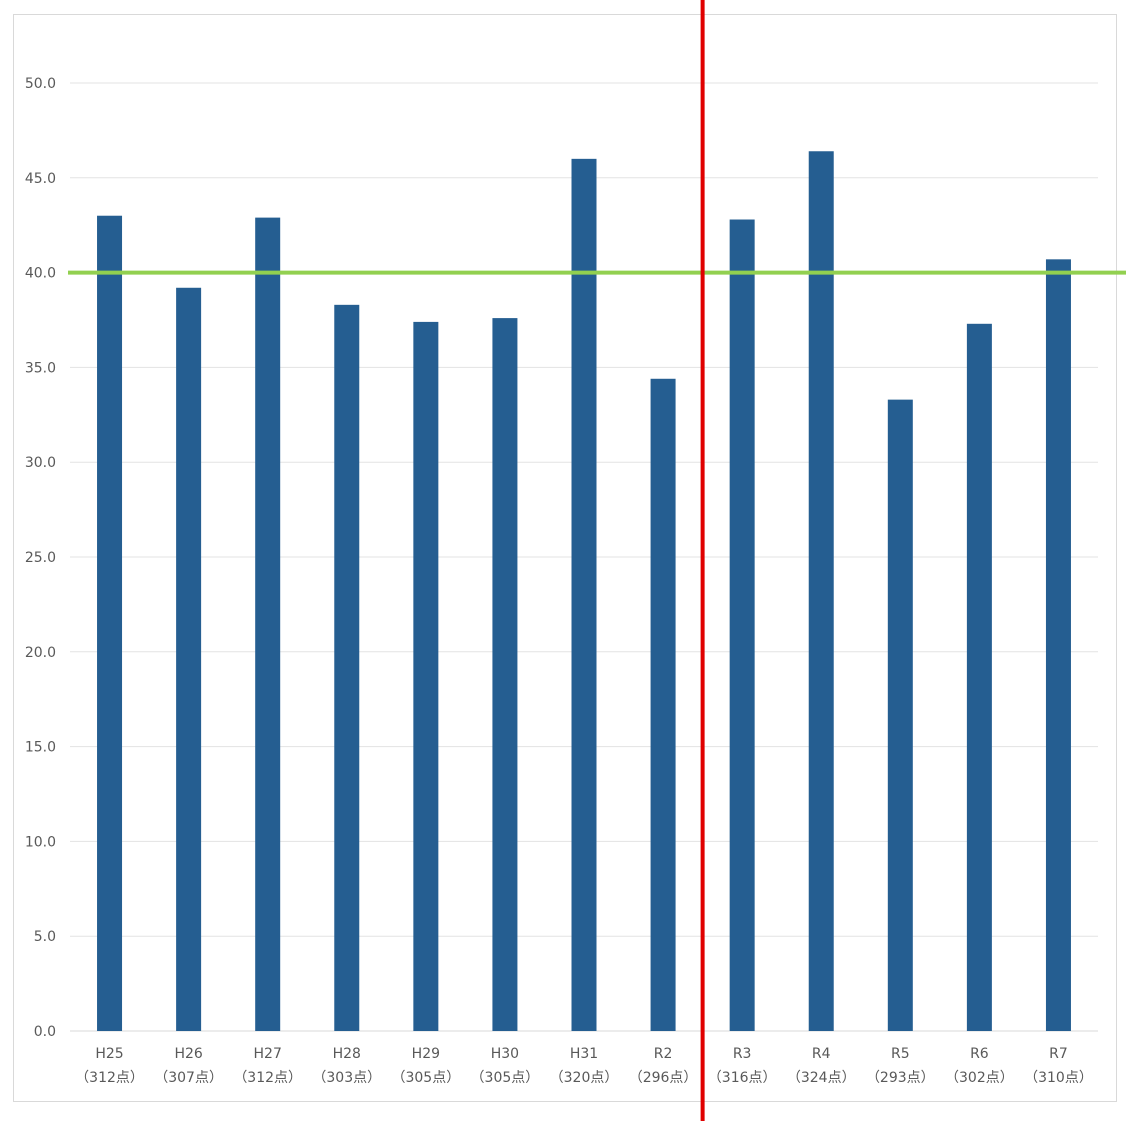  Describe the element at coordinates (346, 1078) in the screenshot. I see `x-tick-sublabel: （303点）` at that location.